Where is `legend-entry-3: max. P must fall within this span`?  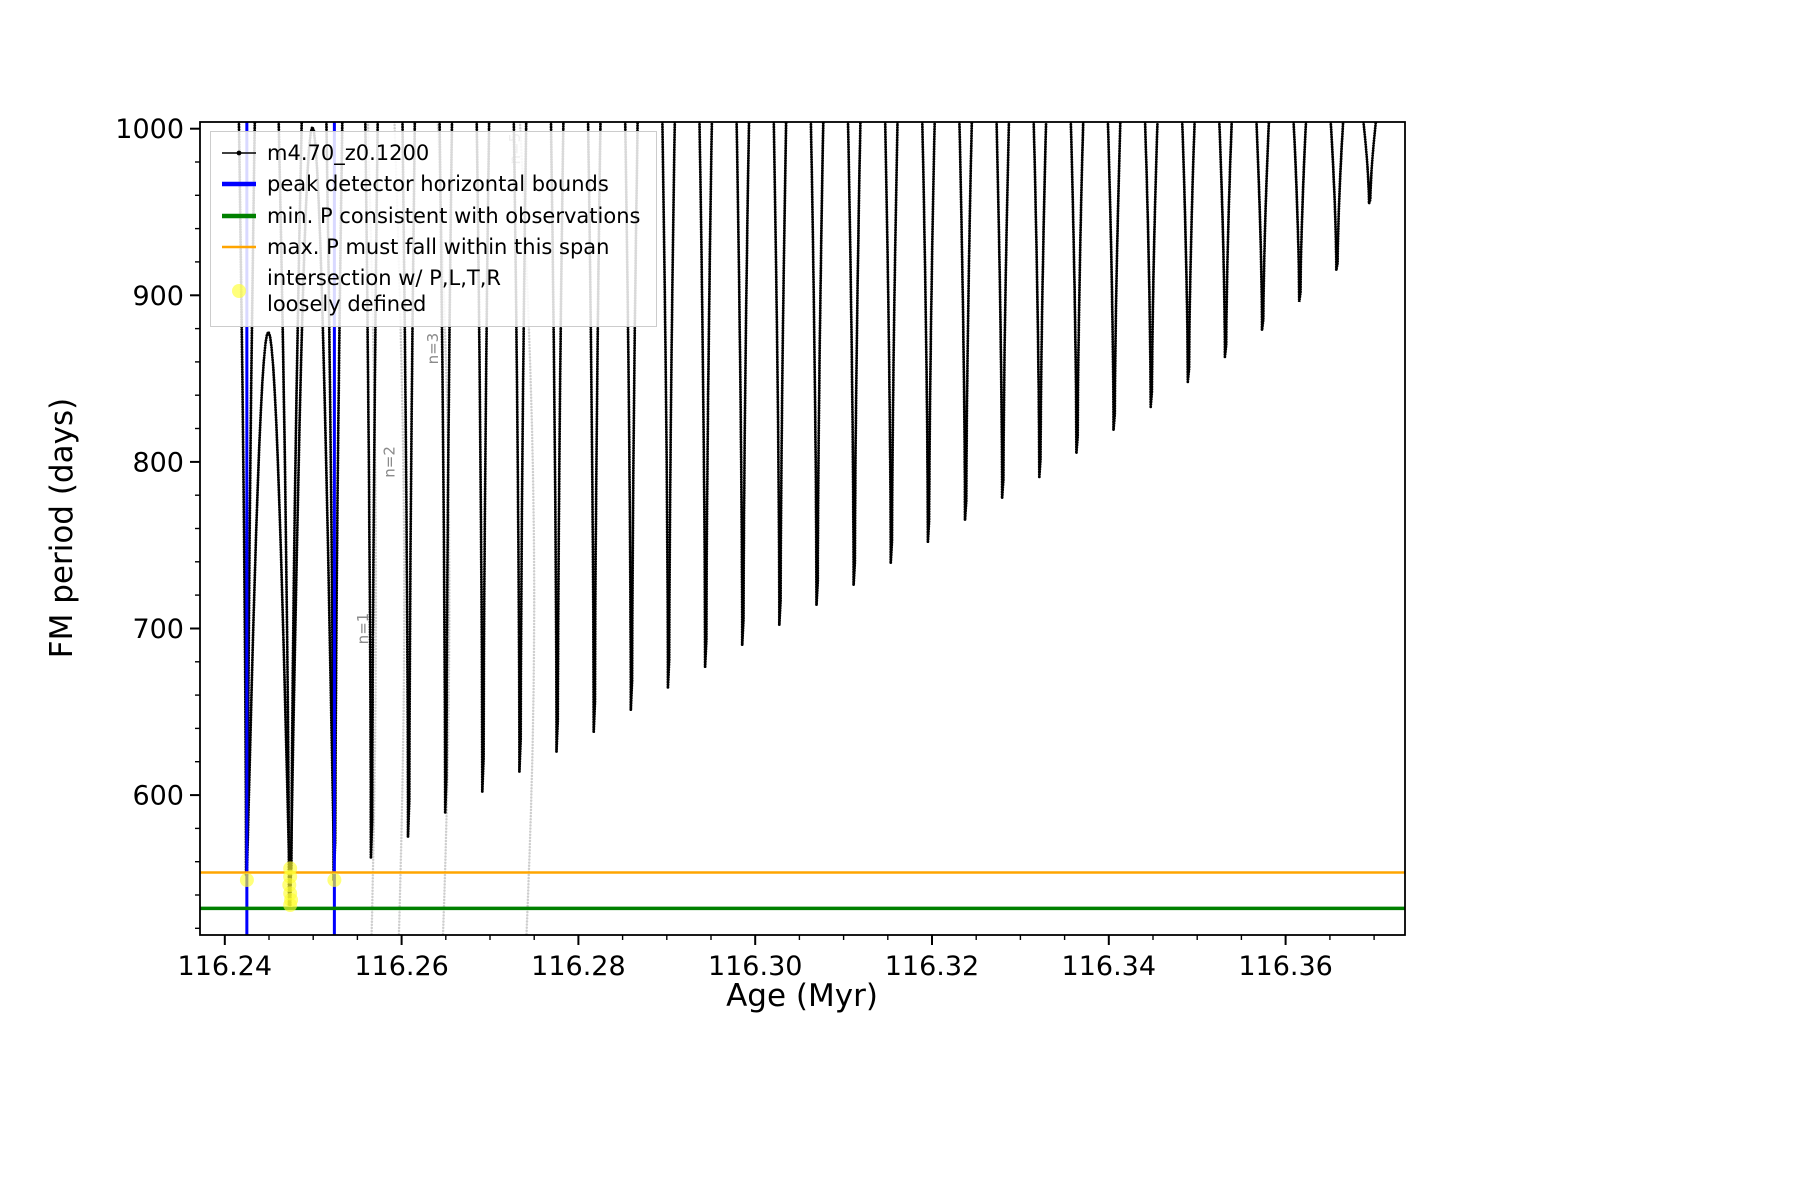 legend-entry-3: max. P must fall within this span is located at coordinates (430, 247).